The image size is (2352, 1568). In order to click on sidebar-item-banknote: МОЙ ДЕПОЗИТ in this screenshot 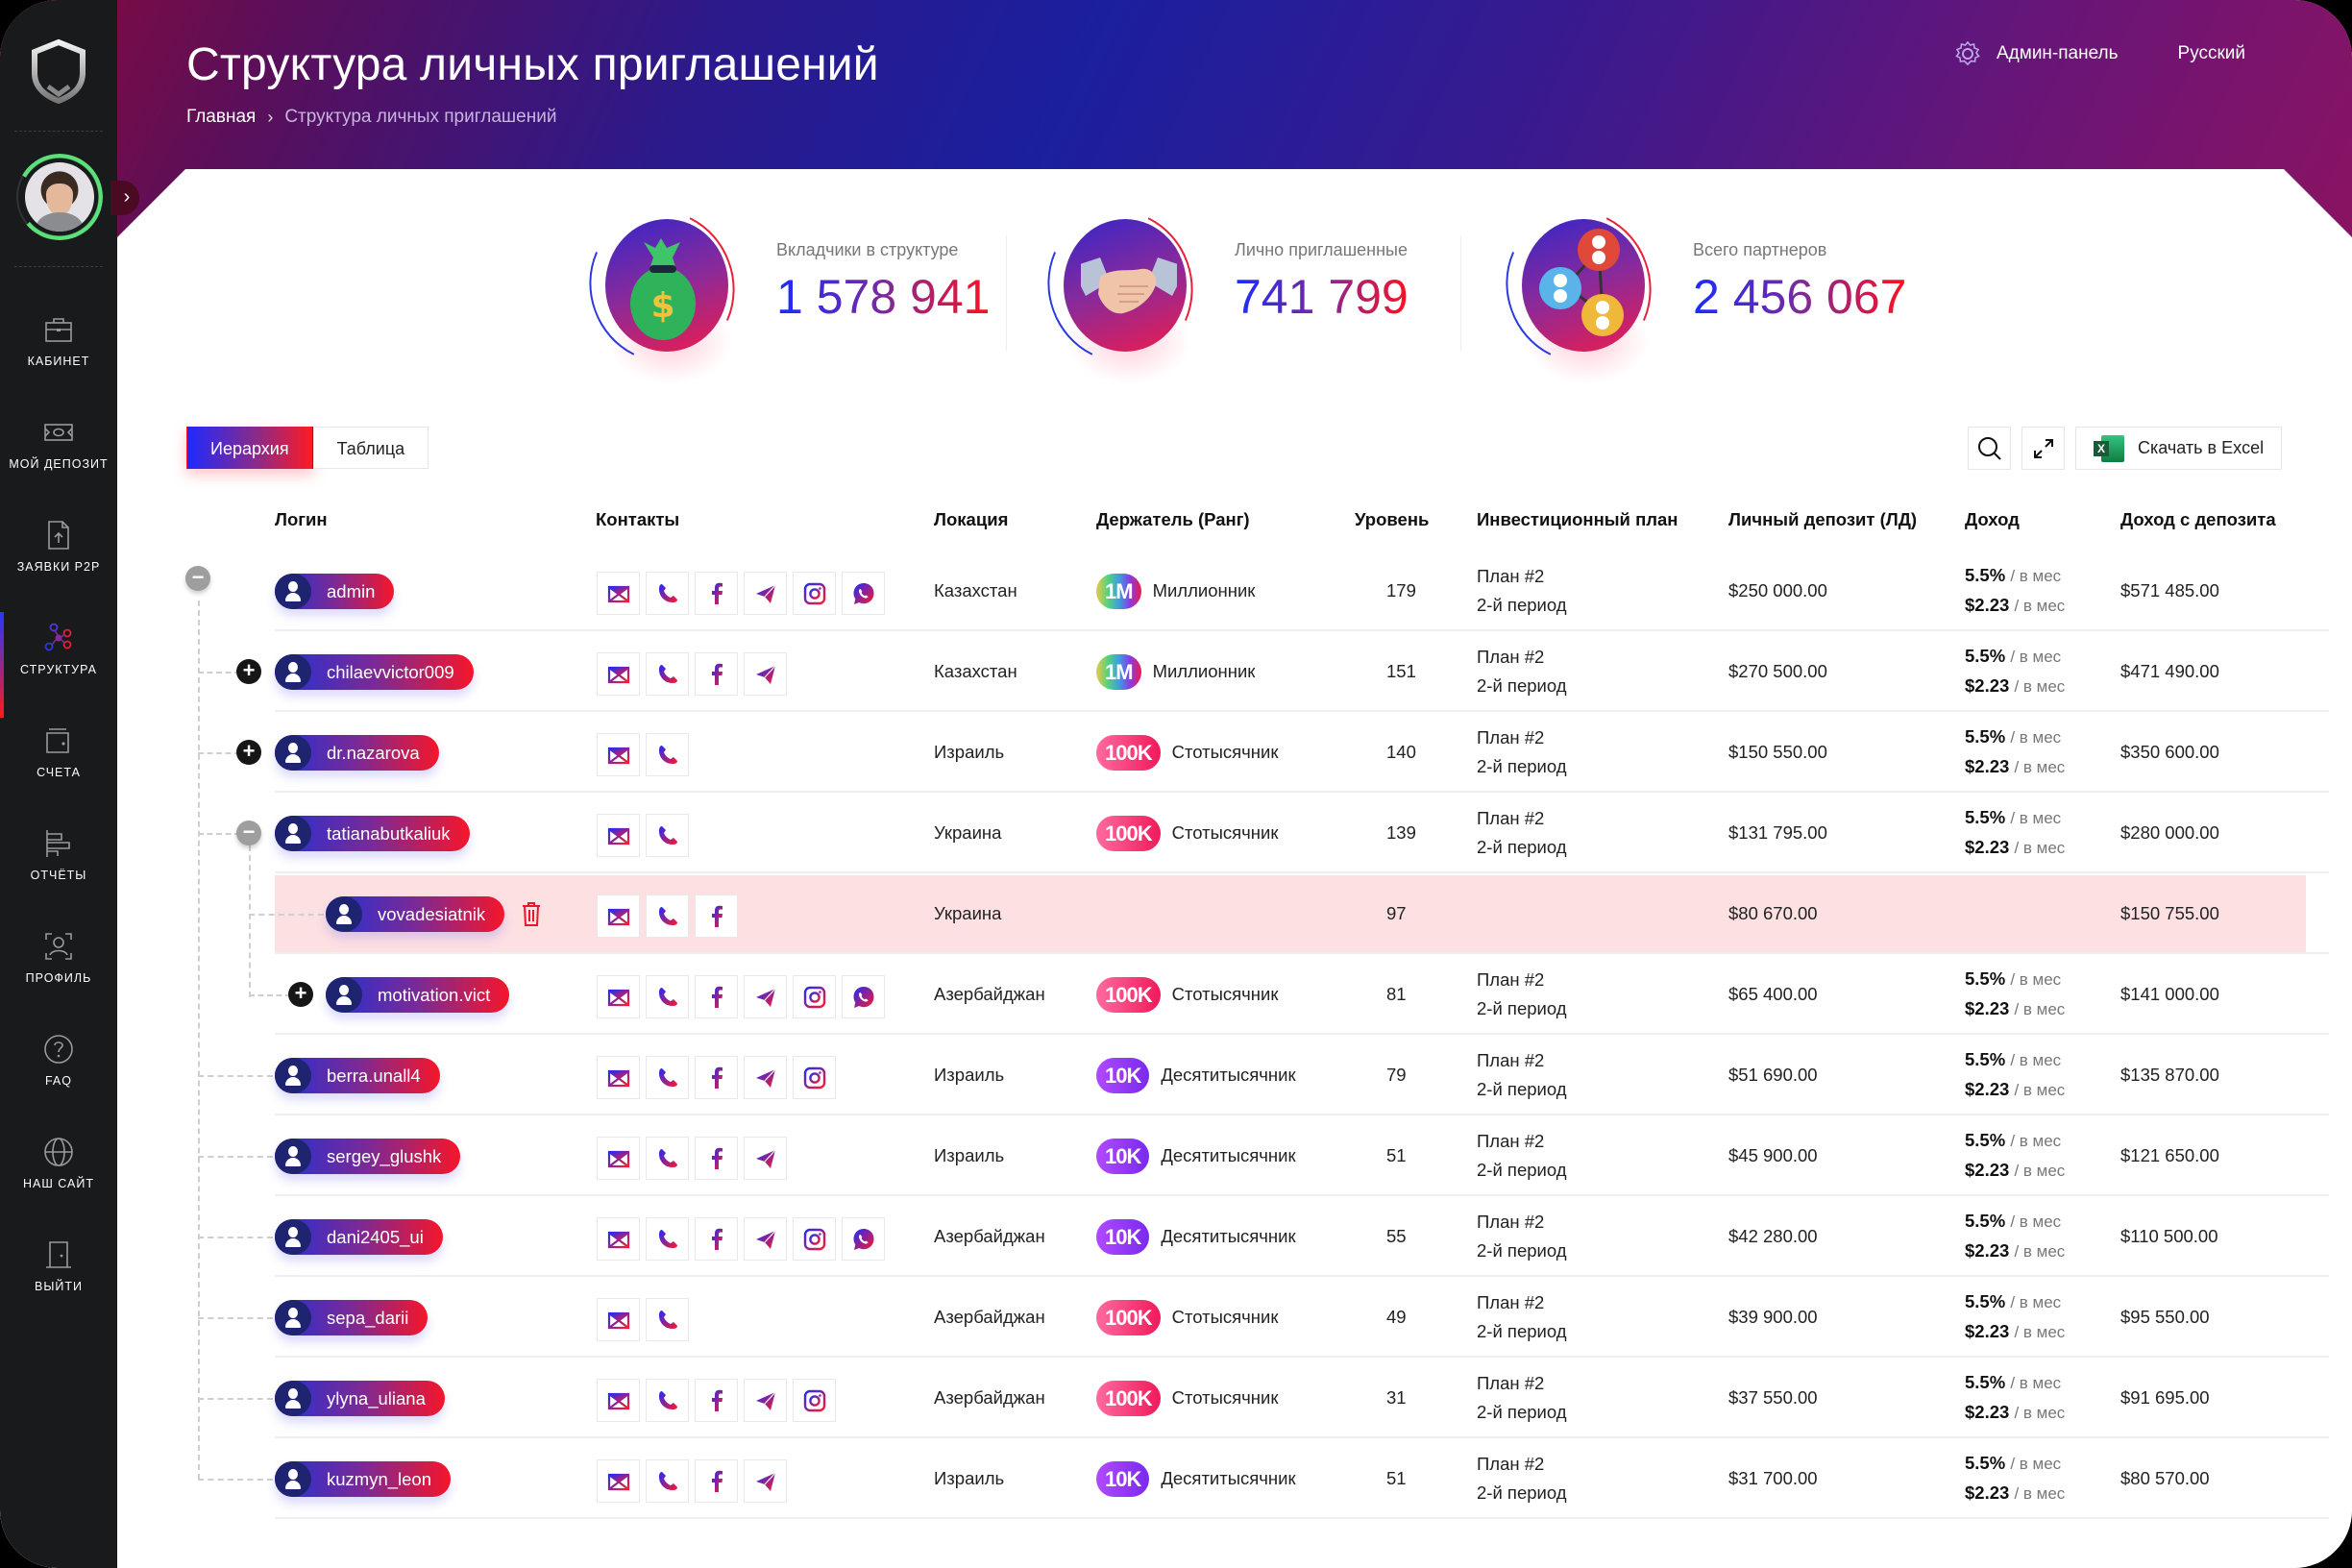, I will do `click(59, 462)`.